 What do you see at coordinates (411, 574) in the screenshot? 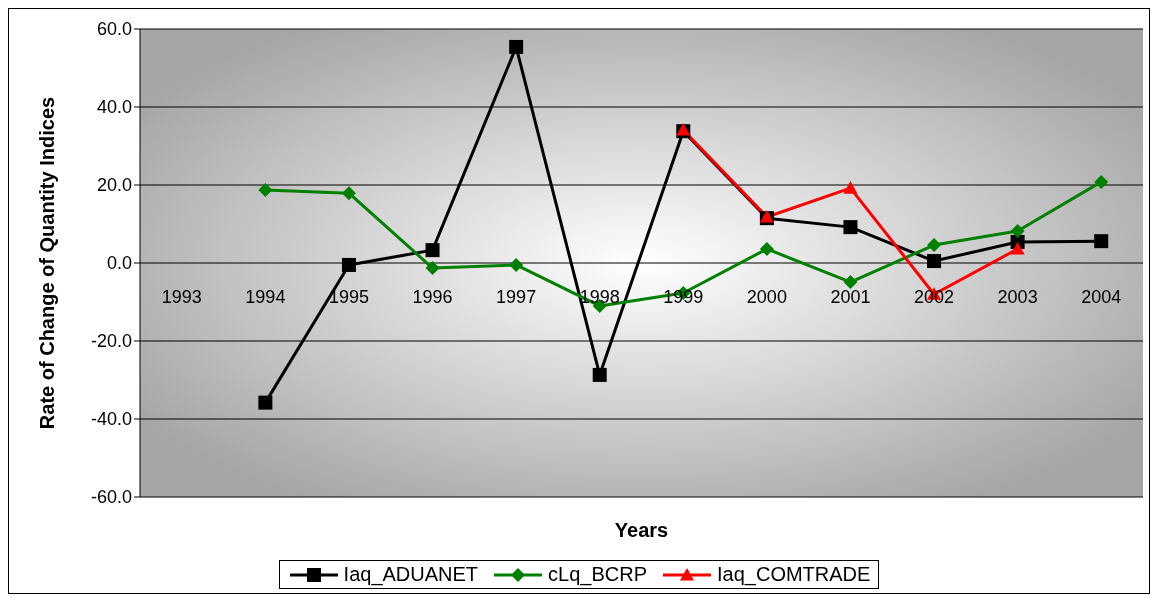
I see `legend-label: Iaq_ADUANET` at bounding box center [411, 574].